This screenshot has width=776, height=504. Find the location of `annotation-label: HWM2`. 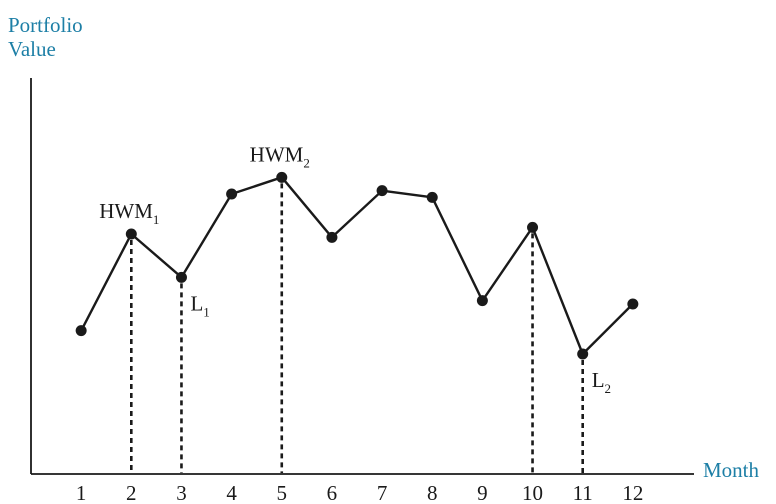

annotation-label: HWM2 is located at coordinates (280, 156).